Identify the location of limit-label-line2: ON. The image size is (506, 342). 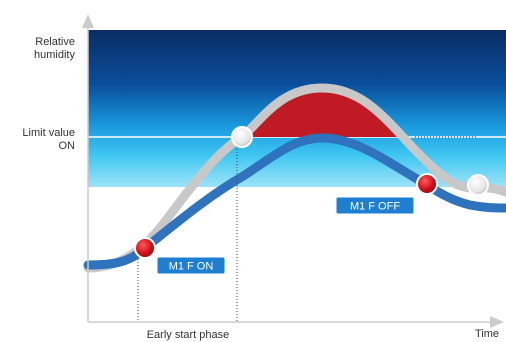
(67, 146).